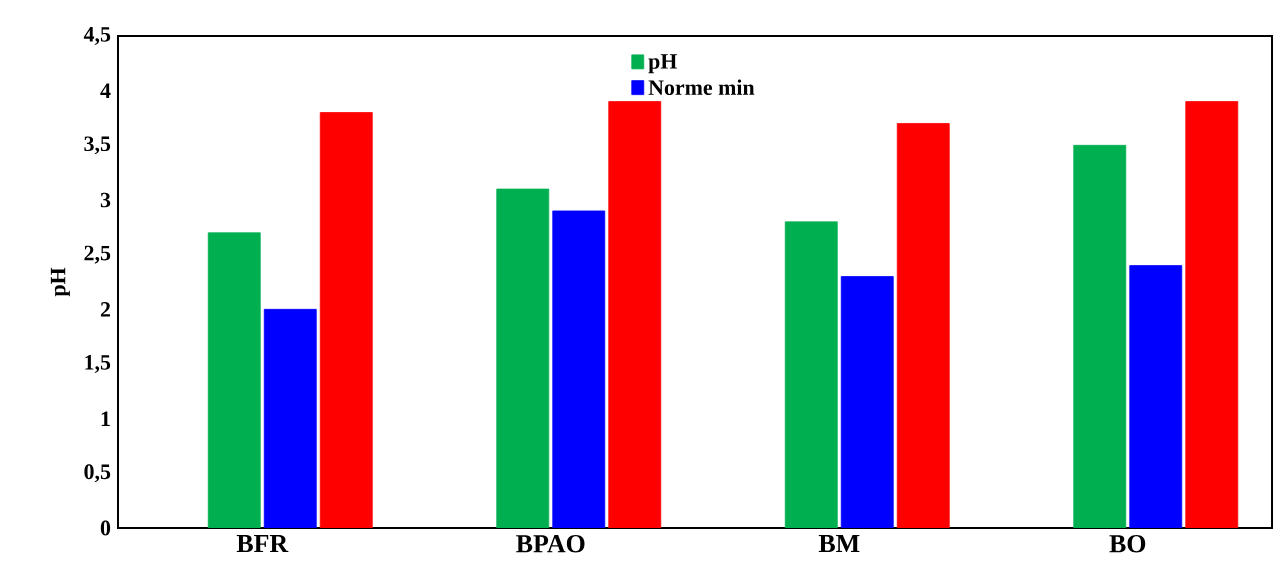 The image size is (1282, 571). Describe the element at coordinates (550, 544) in the screenshot. I see `x-tick-label: BPAO` at that location.